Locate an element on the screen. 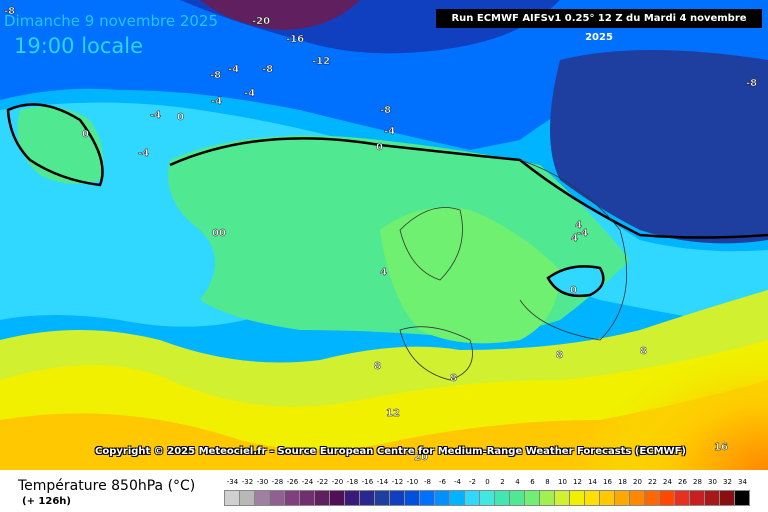 This screenshot has height=512, width=768. legend-label: -4 is located at coordinates (457, 482).